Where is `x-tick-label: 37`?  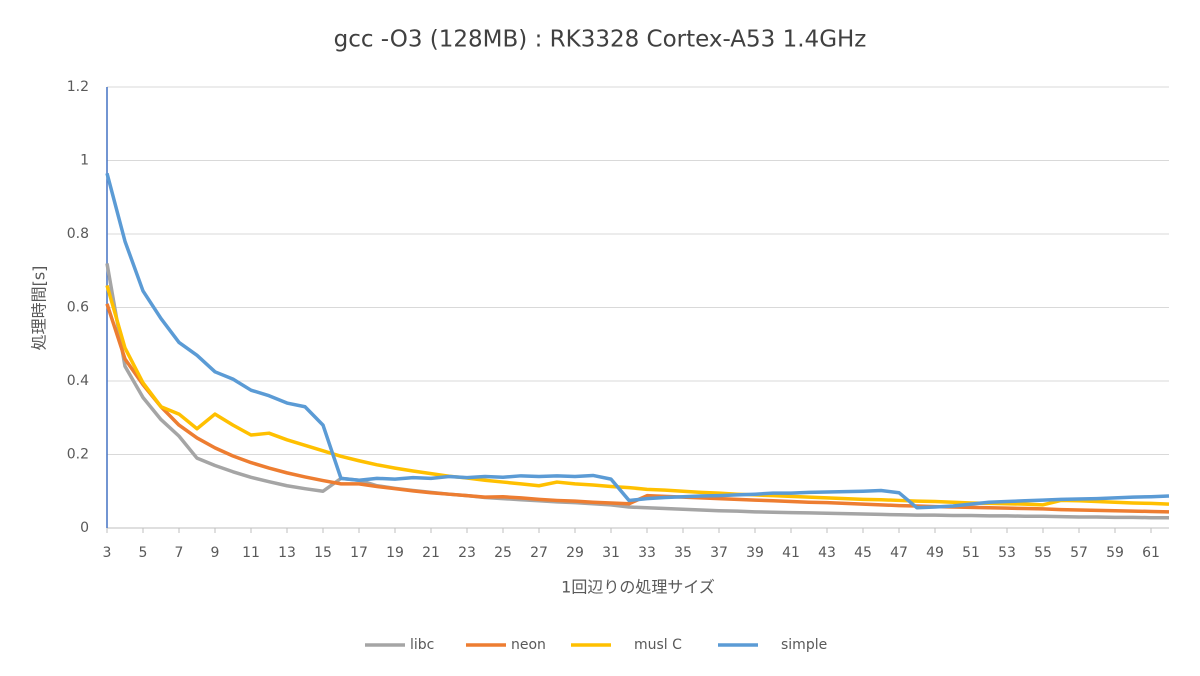
x-tick-label: 37 is located at coordinates (719, 553).